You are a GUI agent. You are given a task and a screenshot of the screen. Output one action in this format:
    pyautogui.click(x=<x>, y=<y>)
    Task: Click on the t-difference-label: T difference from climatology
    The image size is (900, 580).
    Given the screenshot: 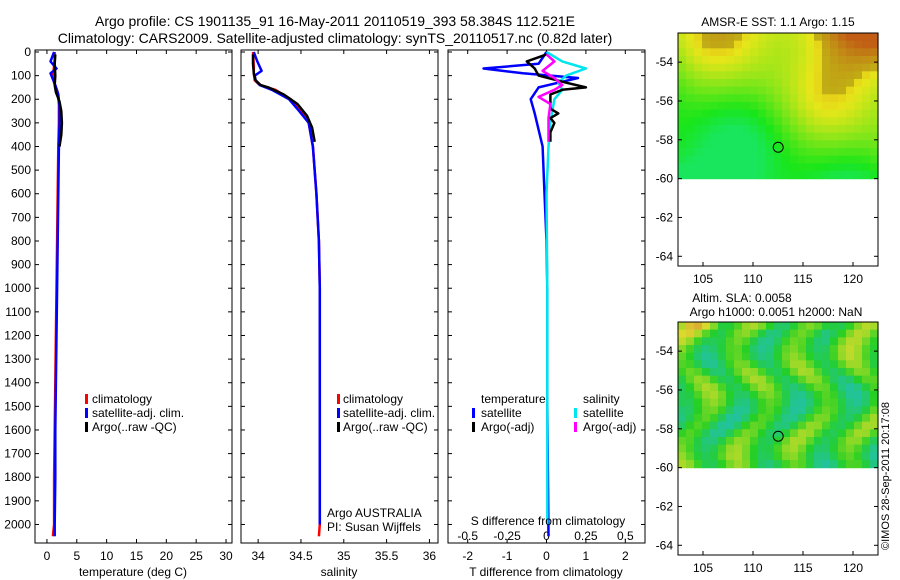 What is the action you would take?
    pyautogui.click(x=546, y=572)
    